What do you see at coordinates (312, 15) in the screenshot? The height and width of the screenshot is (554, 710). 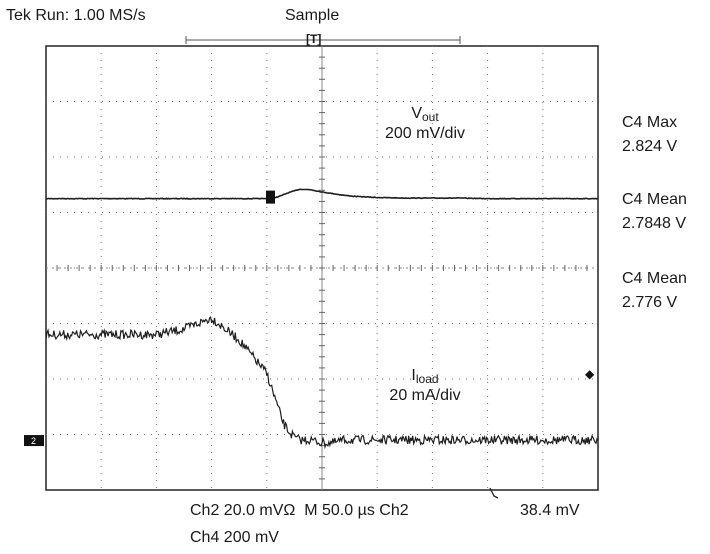 I see `acquisition-mode: Sample` at bounding box center [312, 15].